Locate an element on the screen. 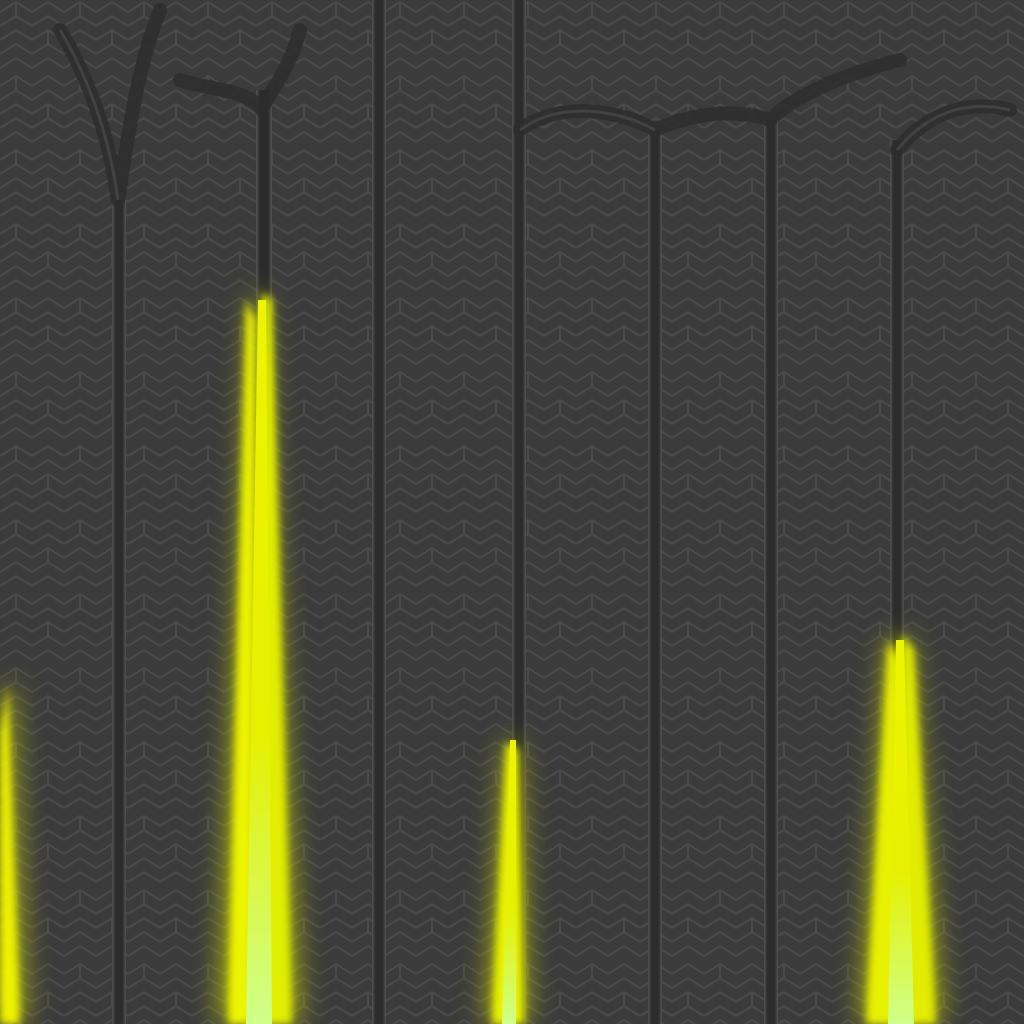 Image resolution: width=1024 pixels, height=1024 pixels. glow-short-spike is located at coordinates (507, 882).